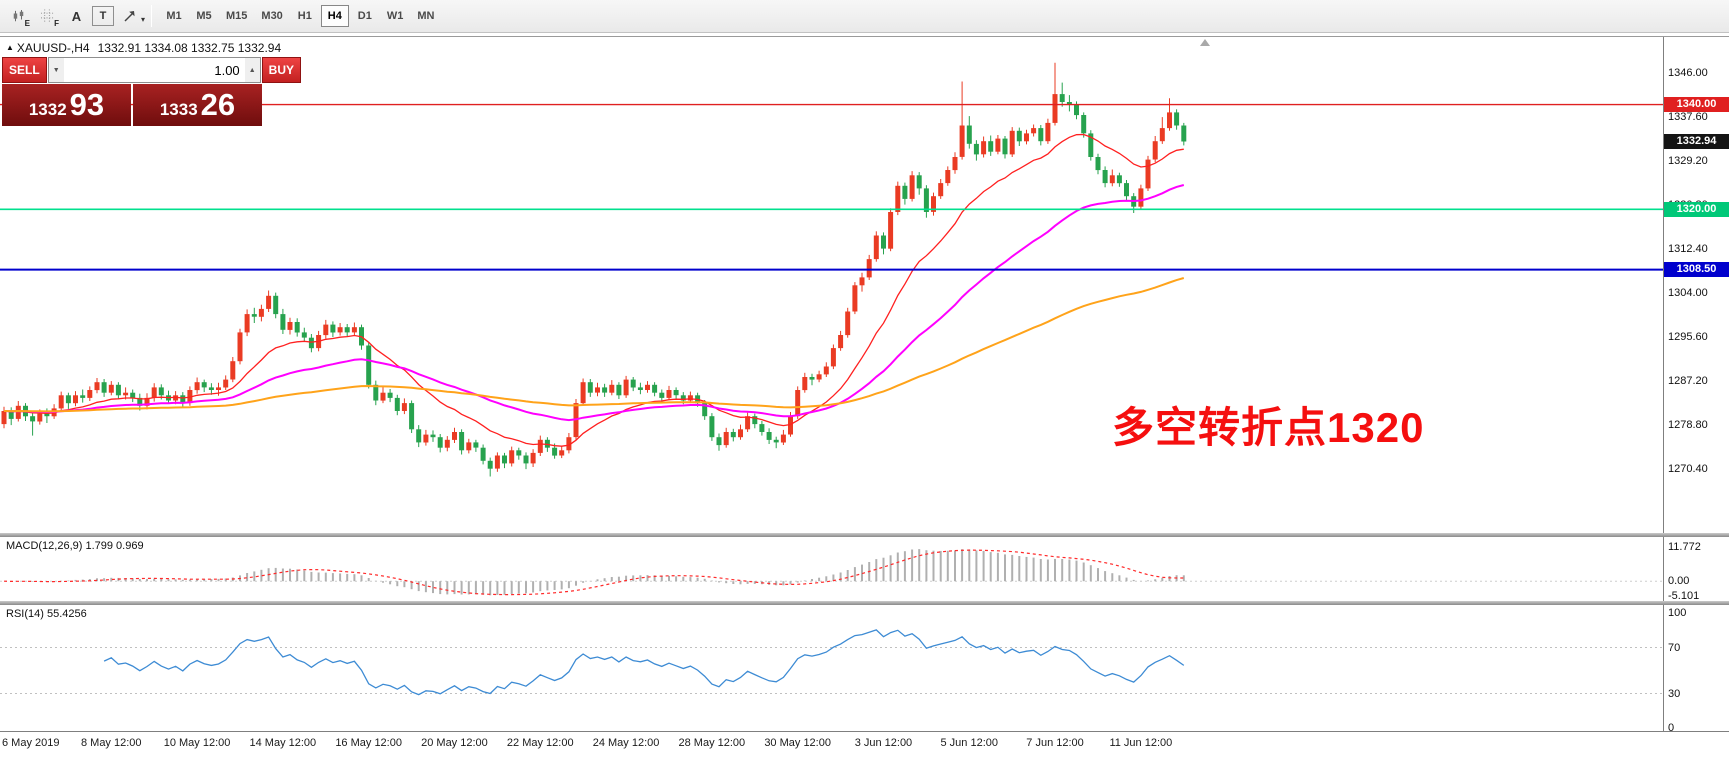  What do you see at coordinates (1688, 381) in the screenshot?
I see `price-tick-label: 1287.20` at bounding box center [1688, 381].